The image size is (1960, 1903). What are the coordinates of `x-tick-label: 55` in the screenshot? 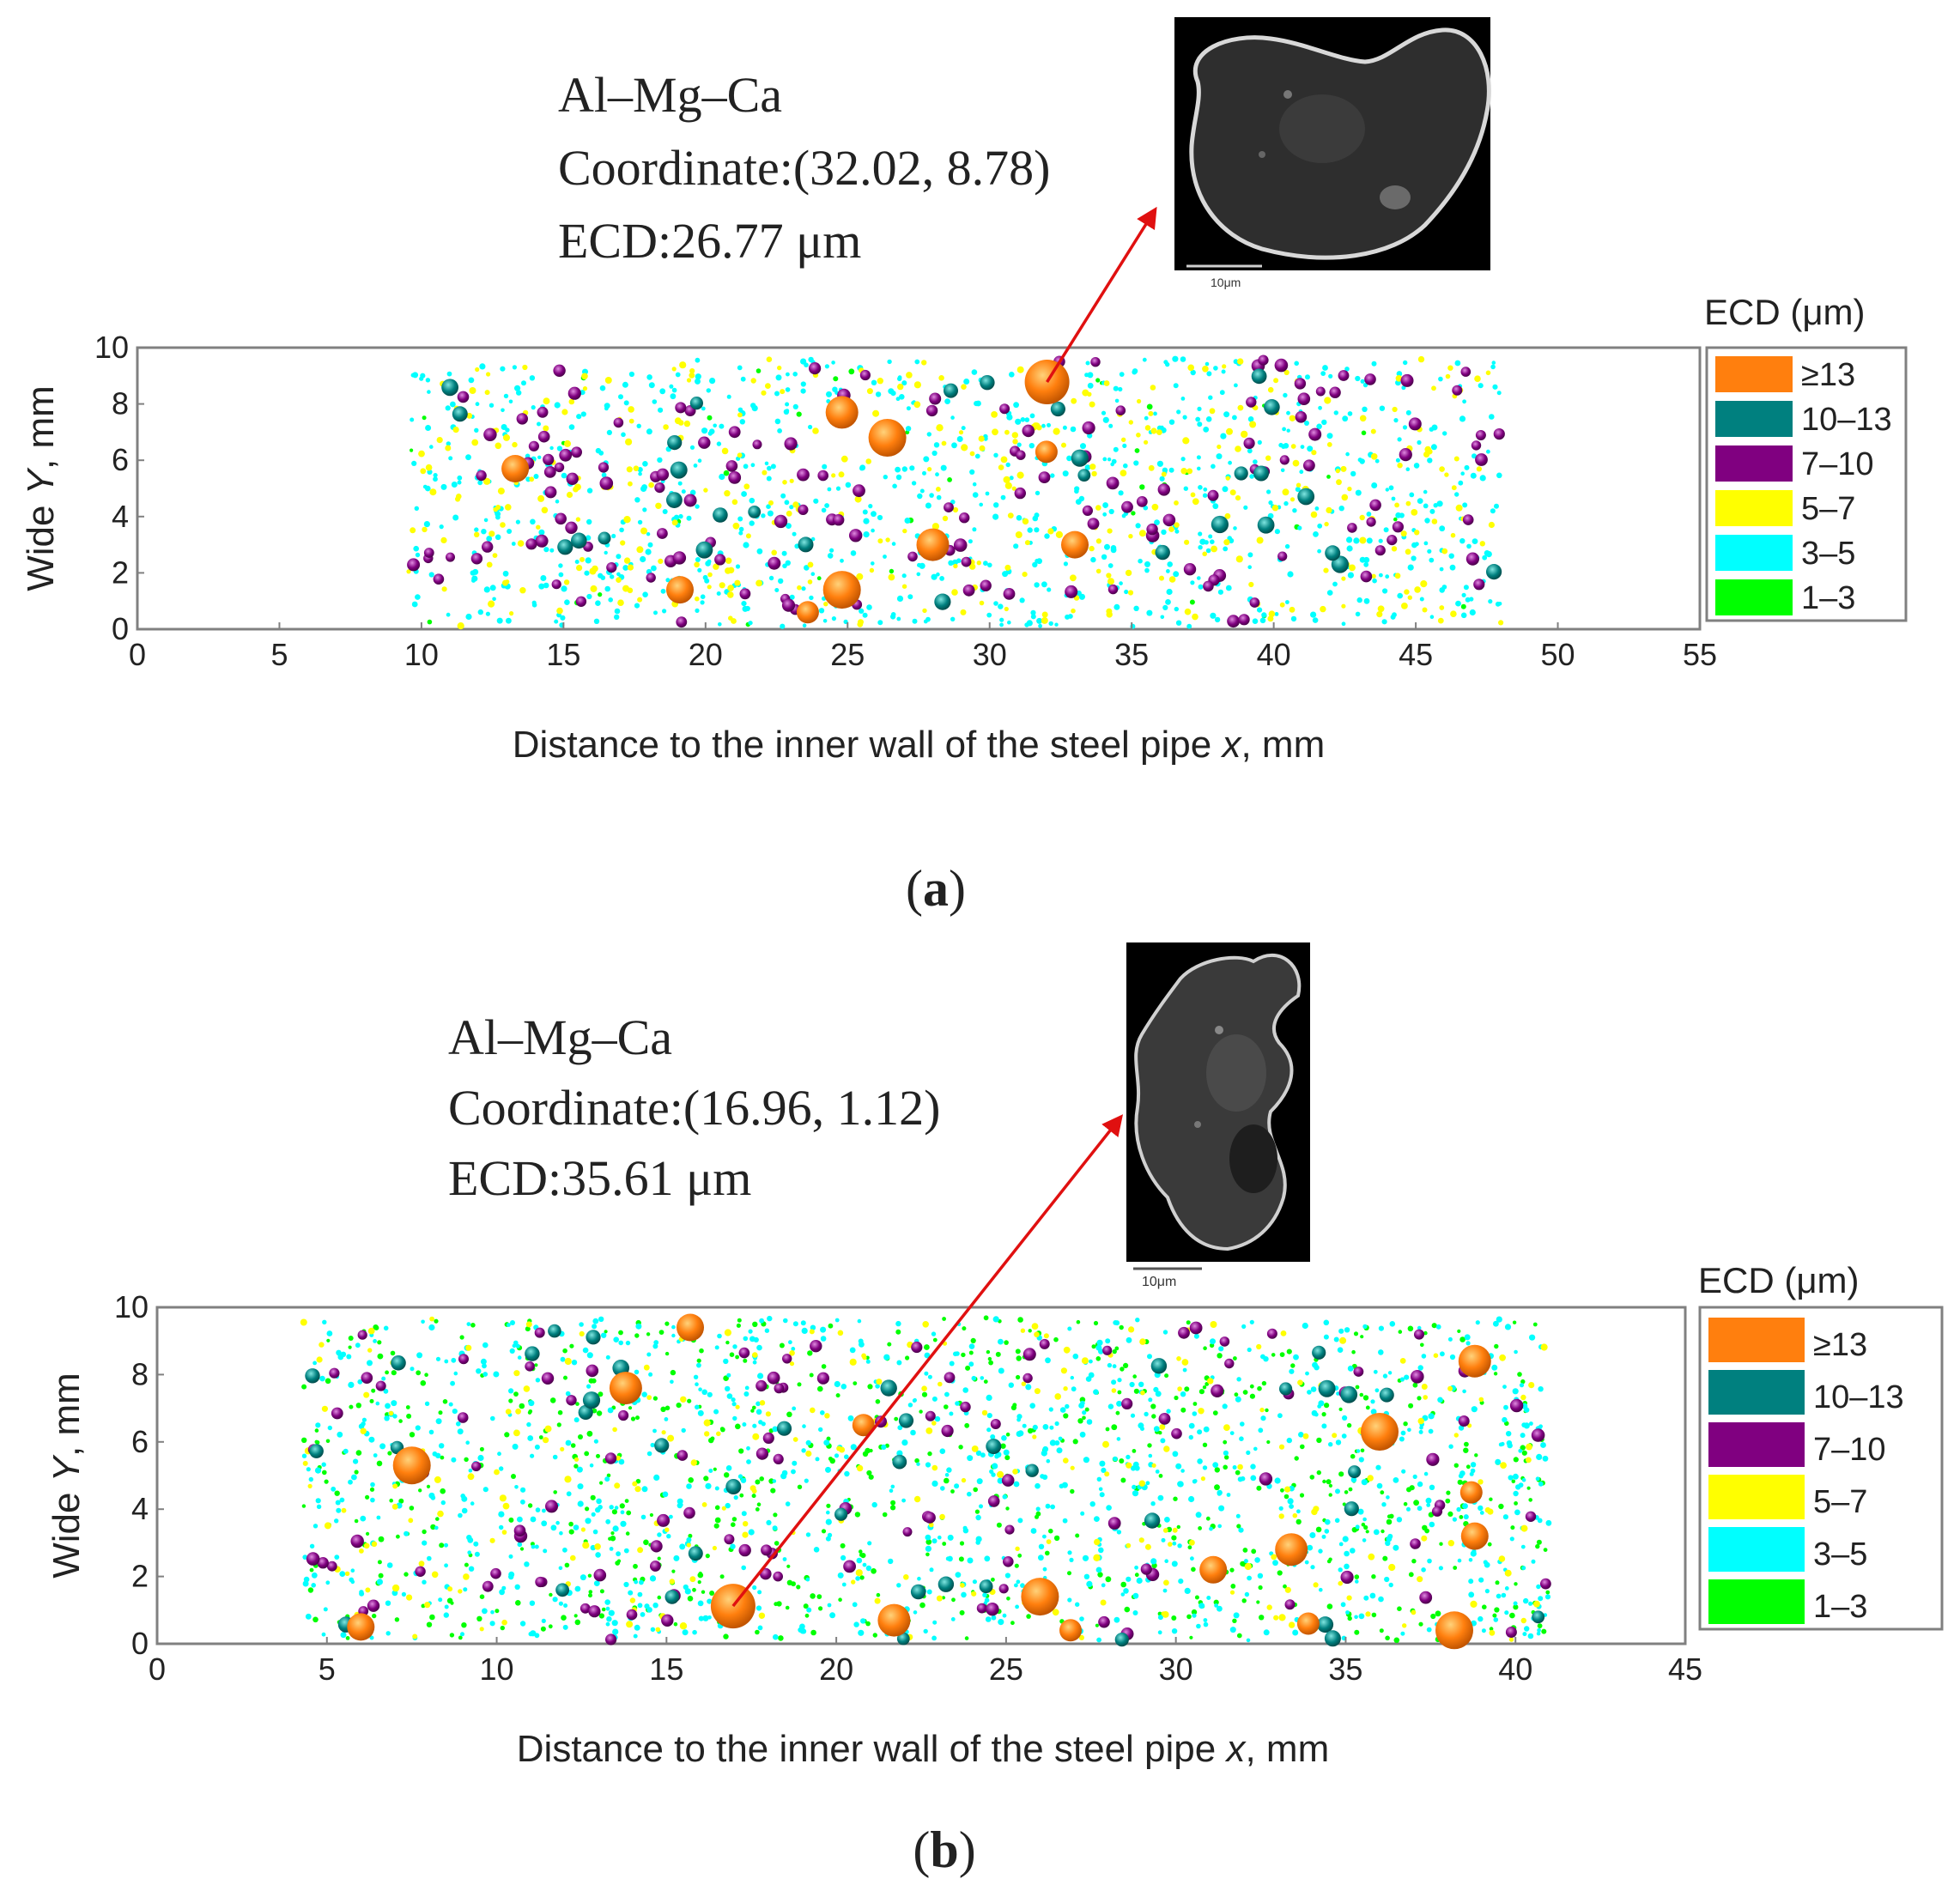 It's located at (1700, 654).